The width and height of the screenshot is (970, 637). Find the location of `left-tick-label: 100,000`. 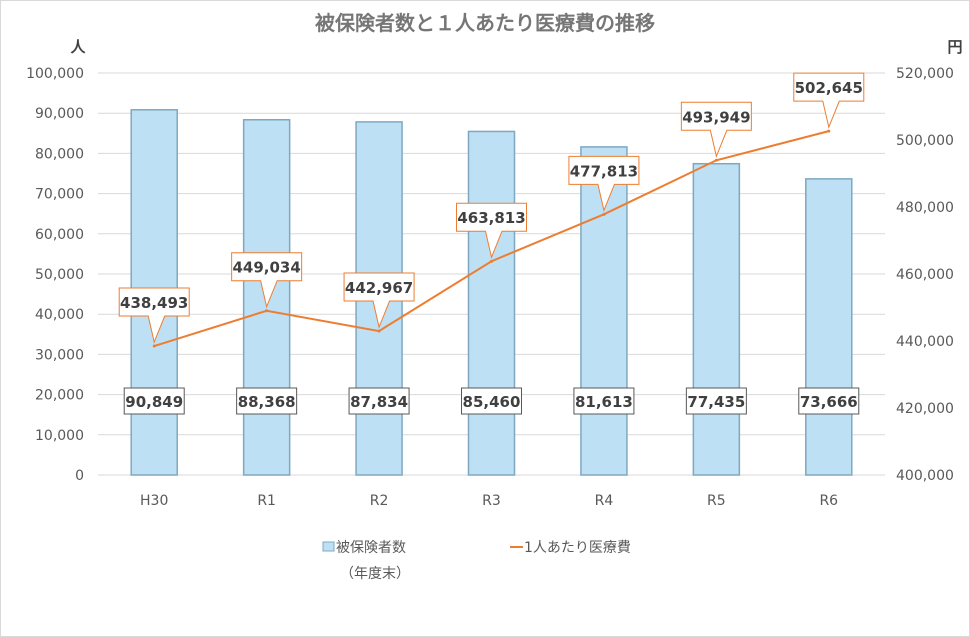

left-tick-label: 100,000 is located at coordinates (55, 74).